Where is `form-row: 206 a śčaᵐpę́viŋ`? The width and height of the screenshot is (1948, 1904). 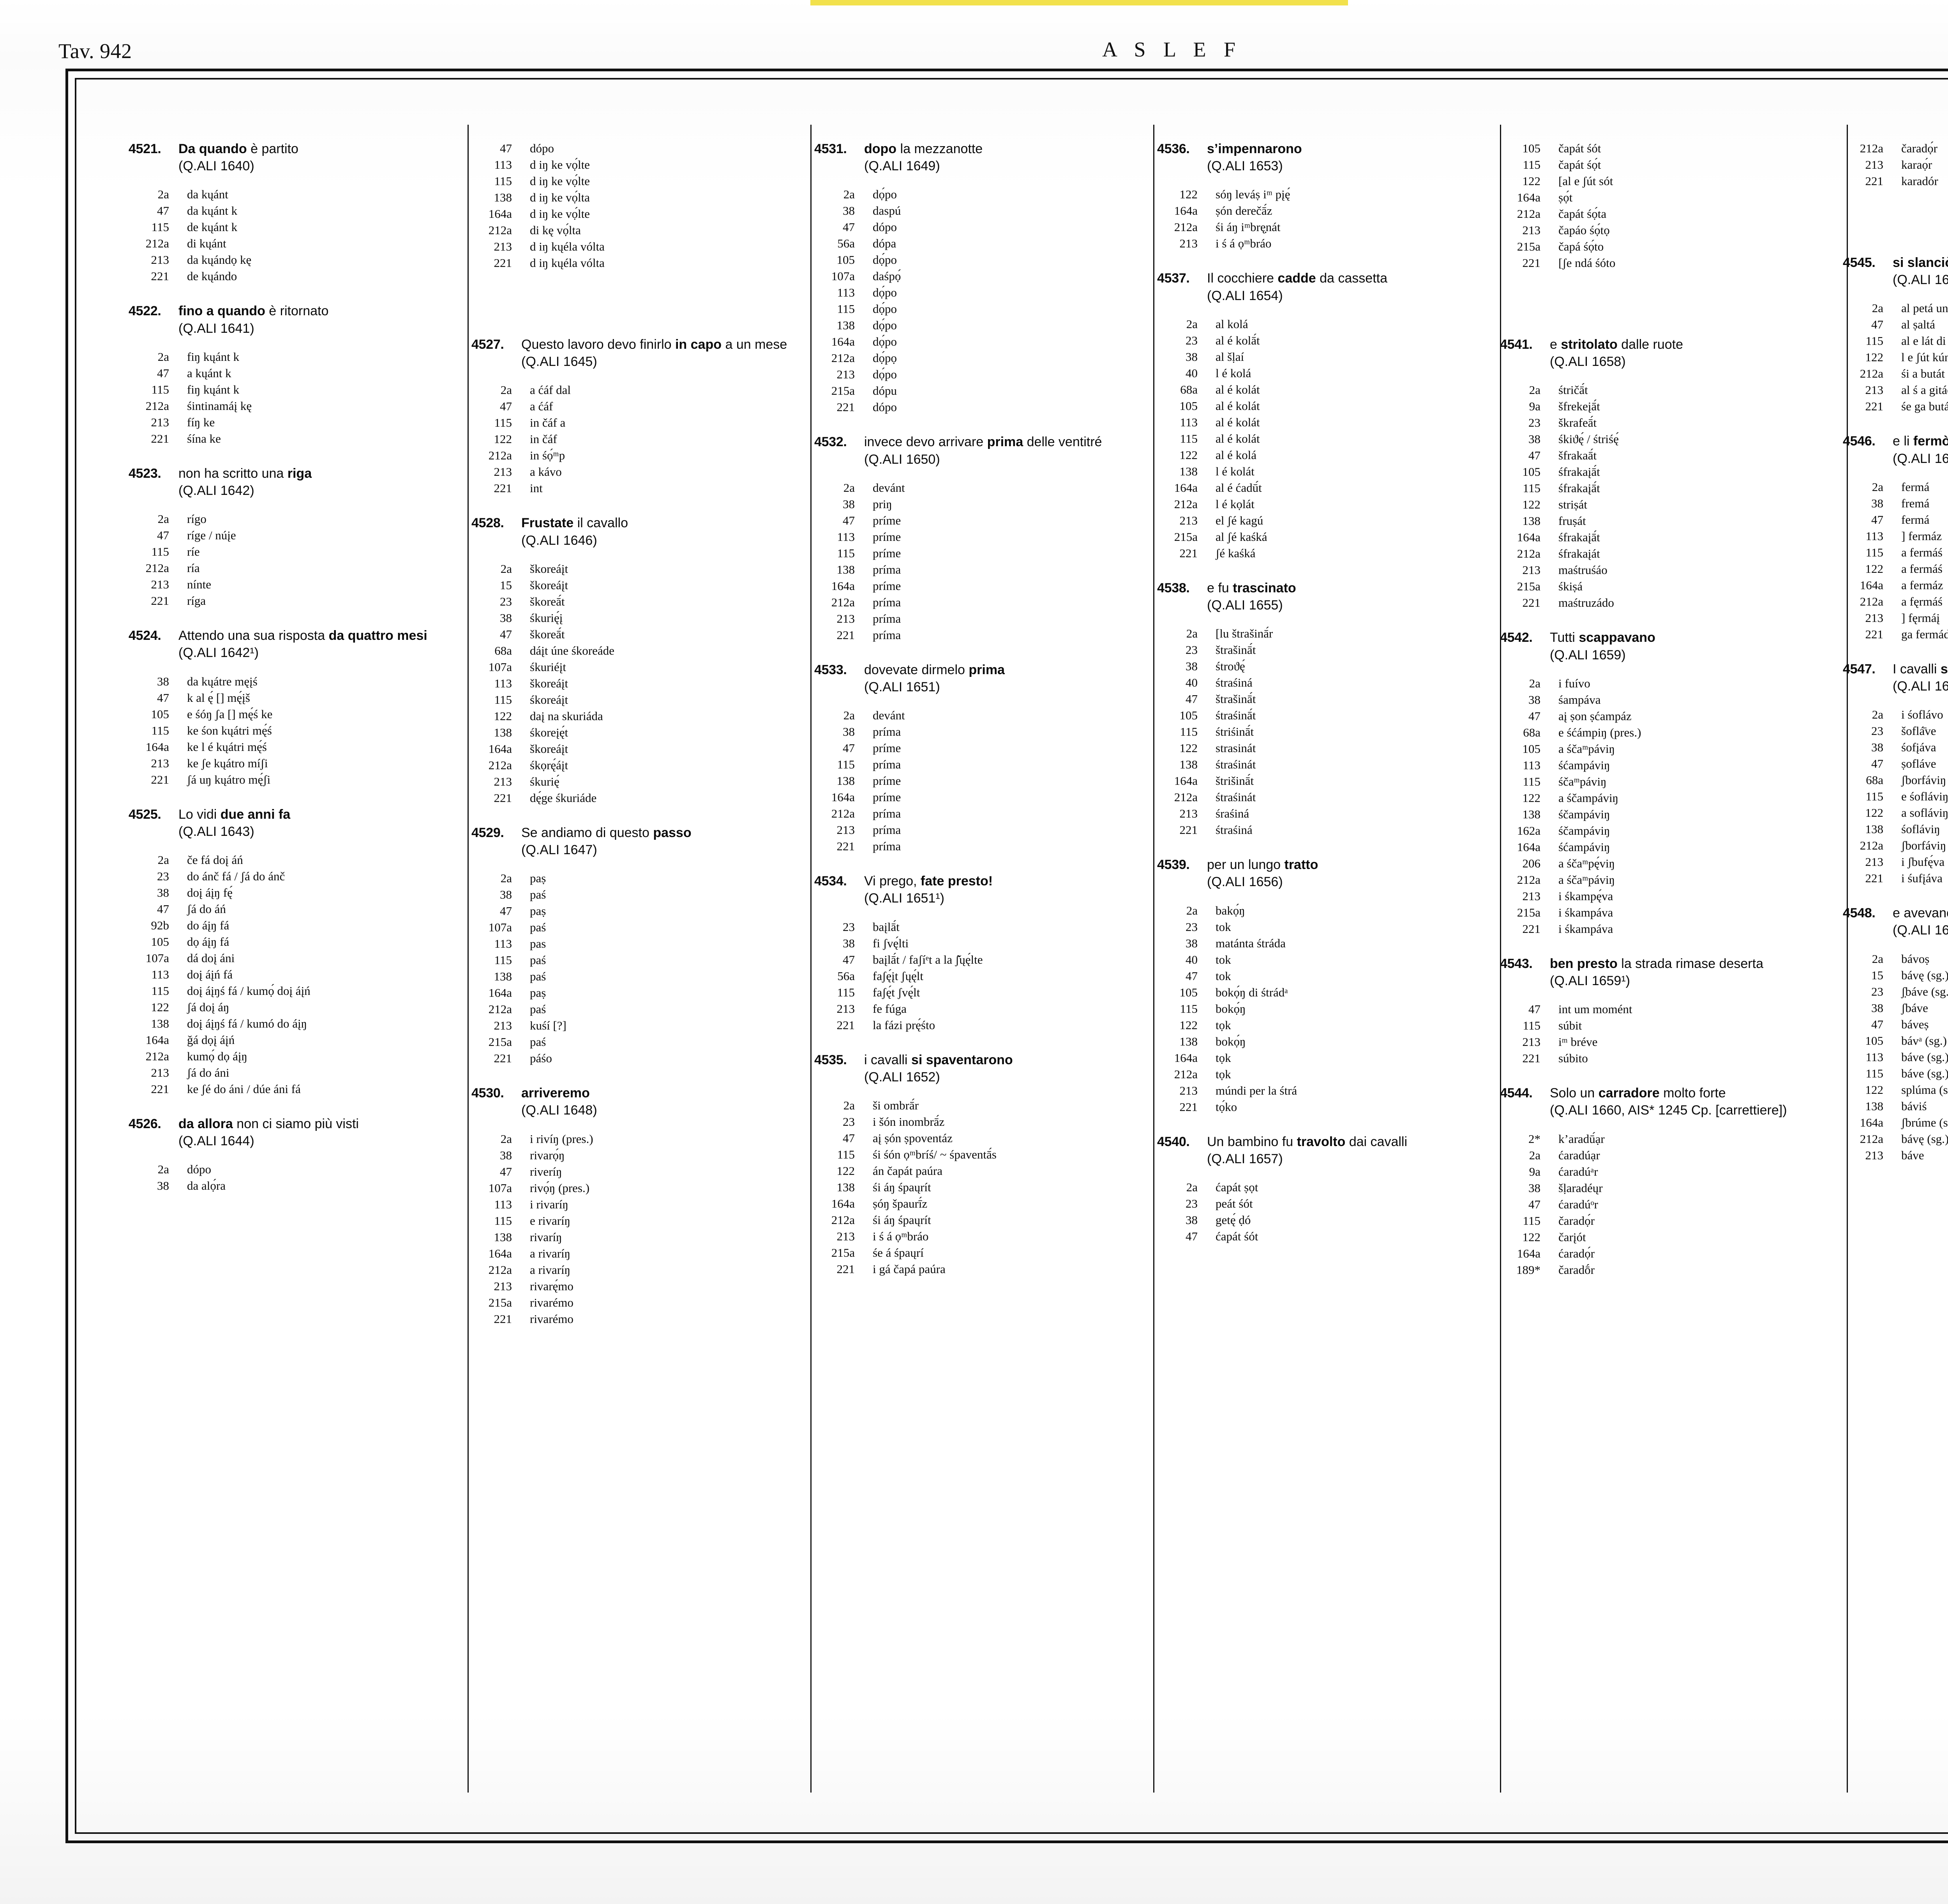
form-row: 206 a śčaᵐpę́viŋ is located at coordinates (1665, 864).